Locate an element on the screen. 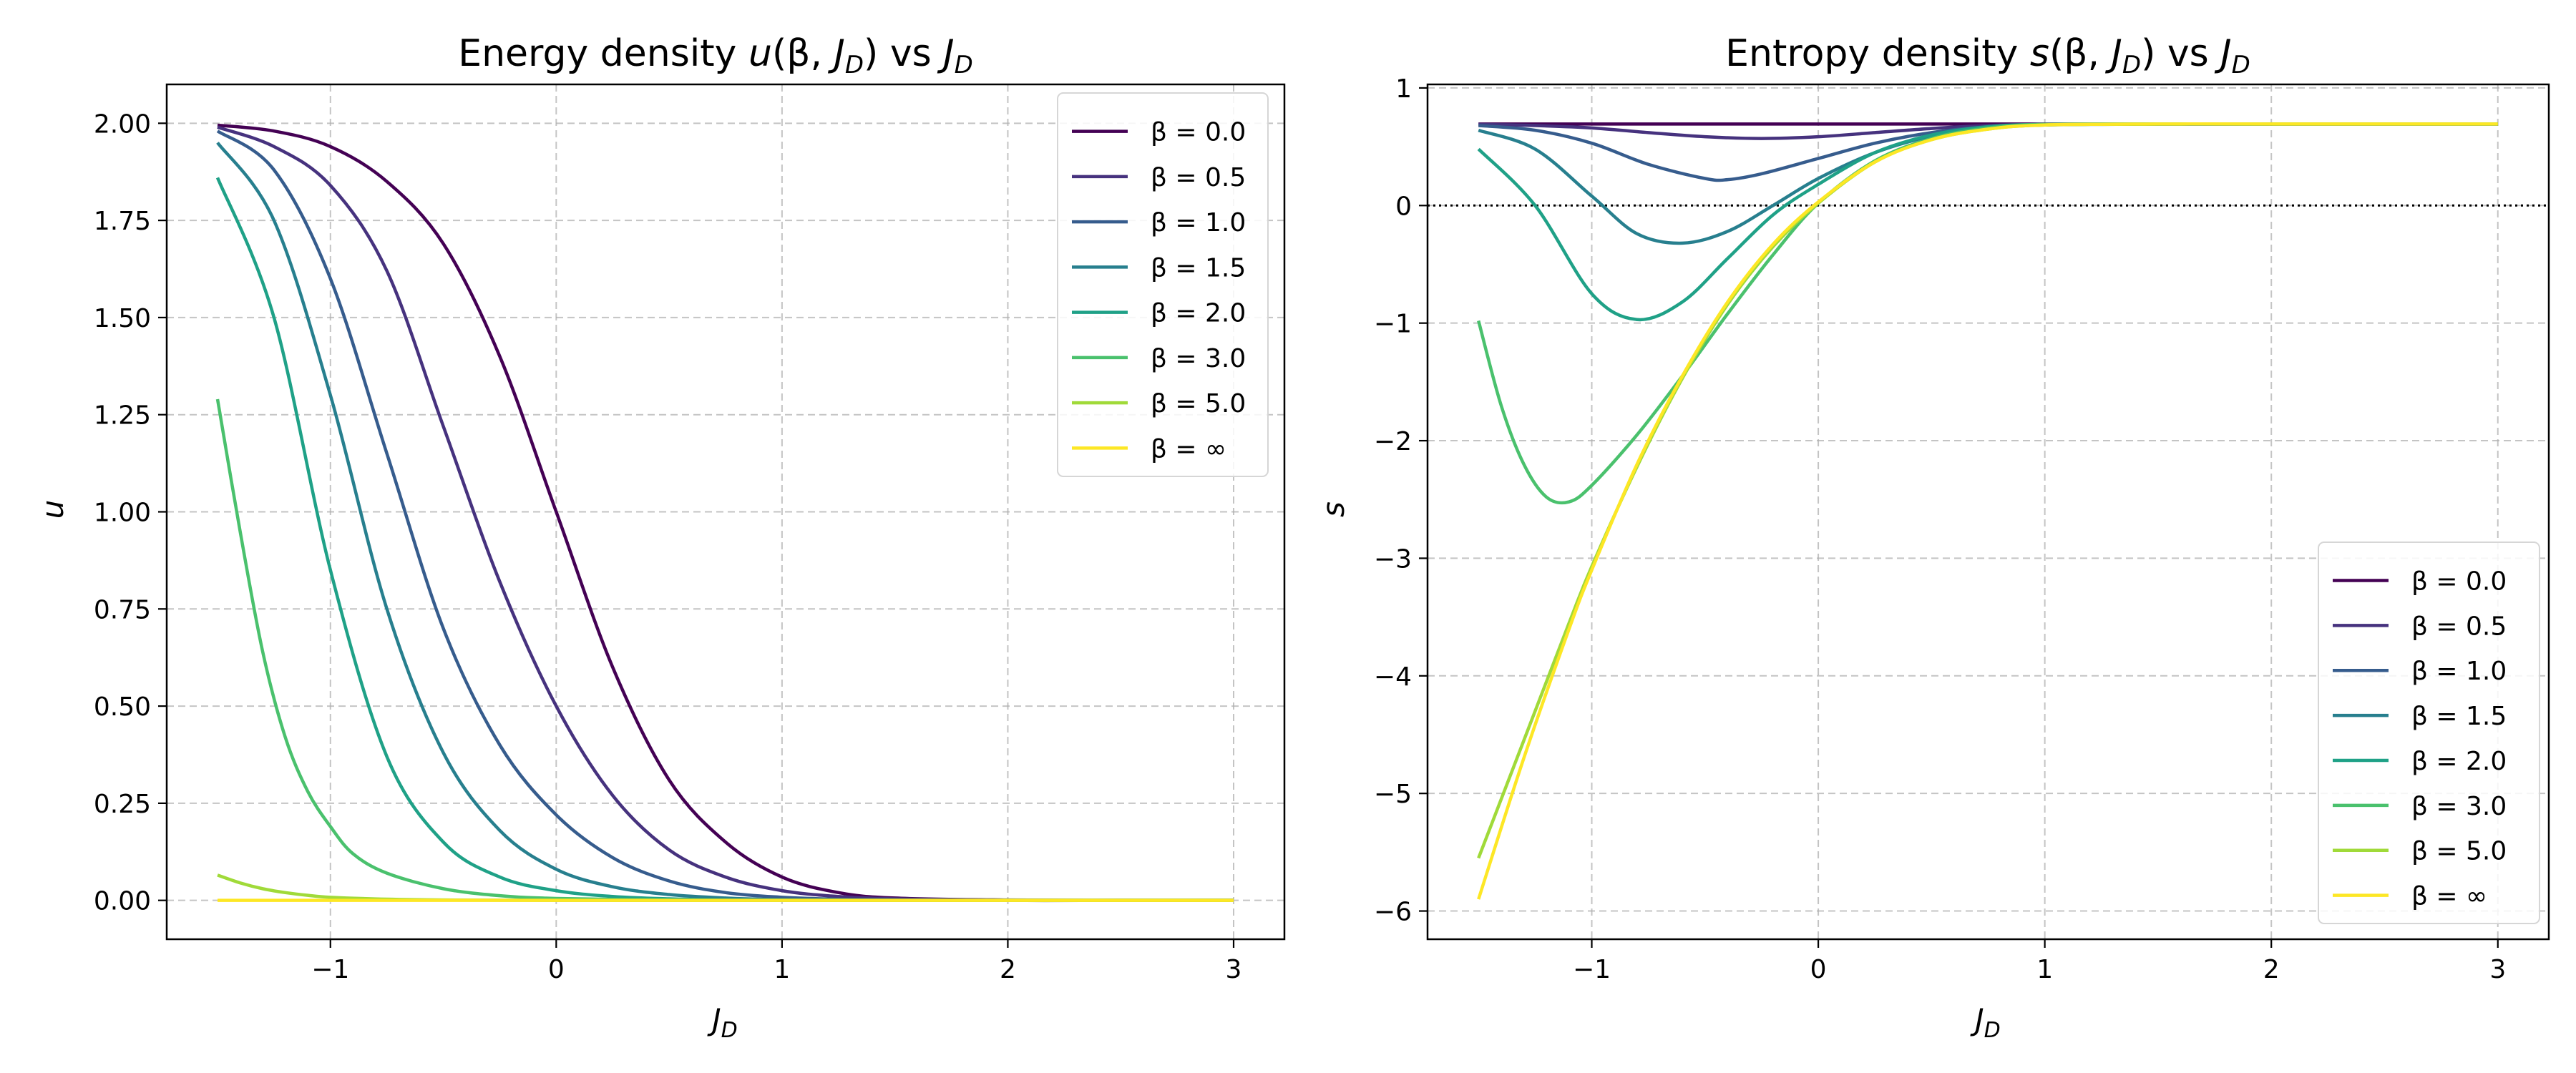 Image resolution: width=2576 pixels, height=1073 pixels. y-tick-label: 0.25 is located at coordinates (122, 804).